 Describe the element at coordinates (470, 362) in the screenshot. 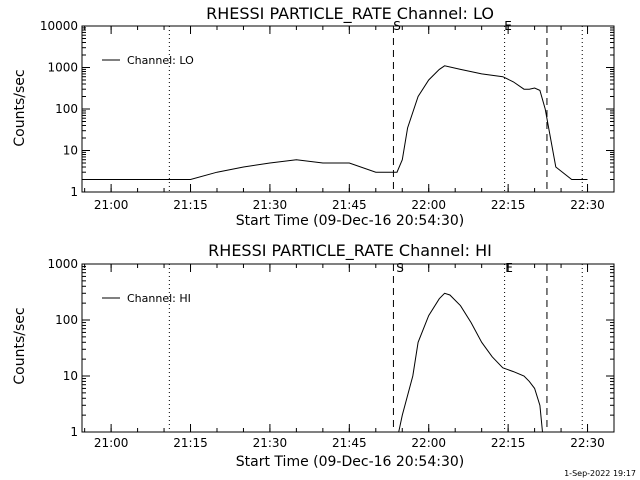

I see `series-line` at that location.